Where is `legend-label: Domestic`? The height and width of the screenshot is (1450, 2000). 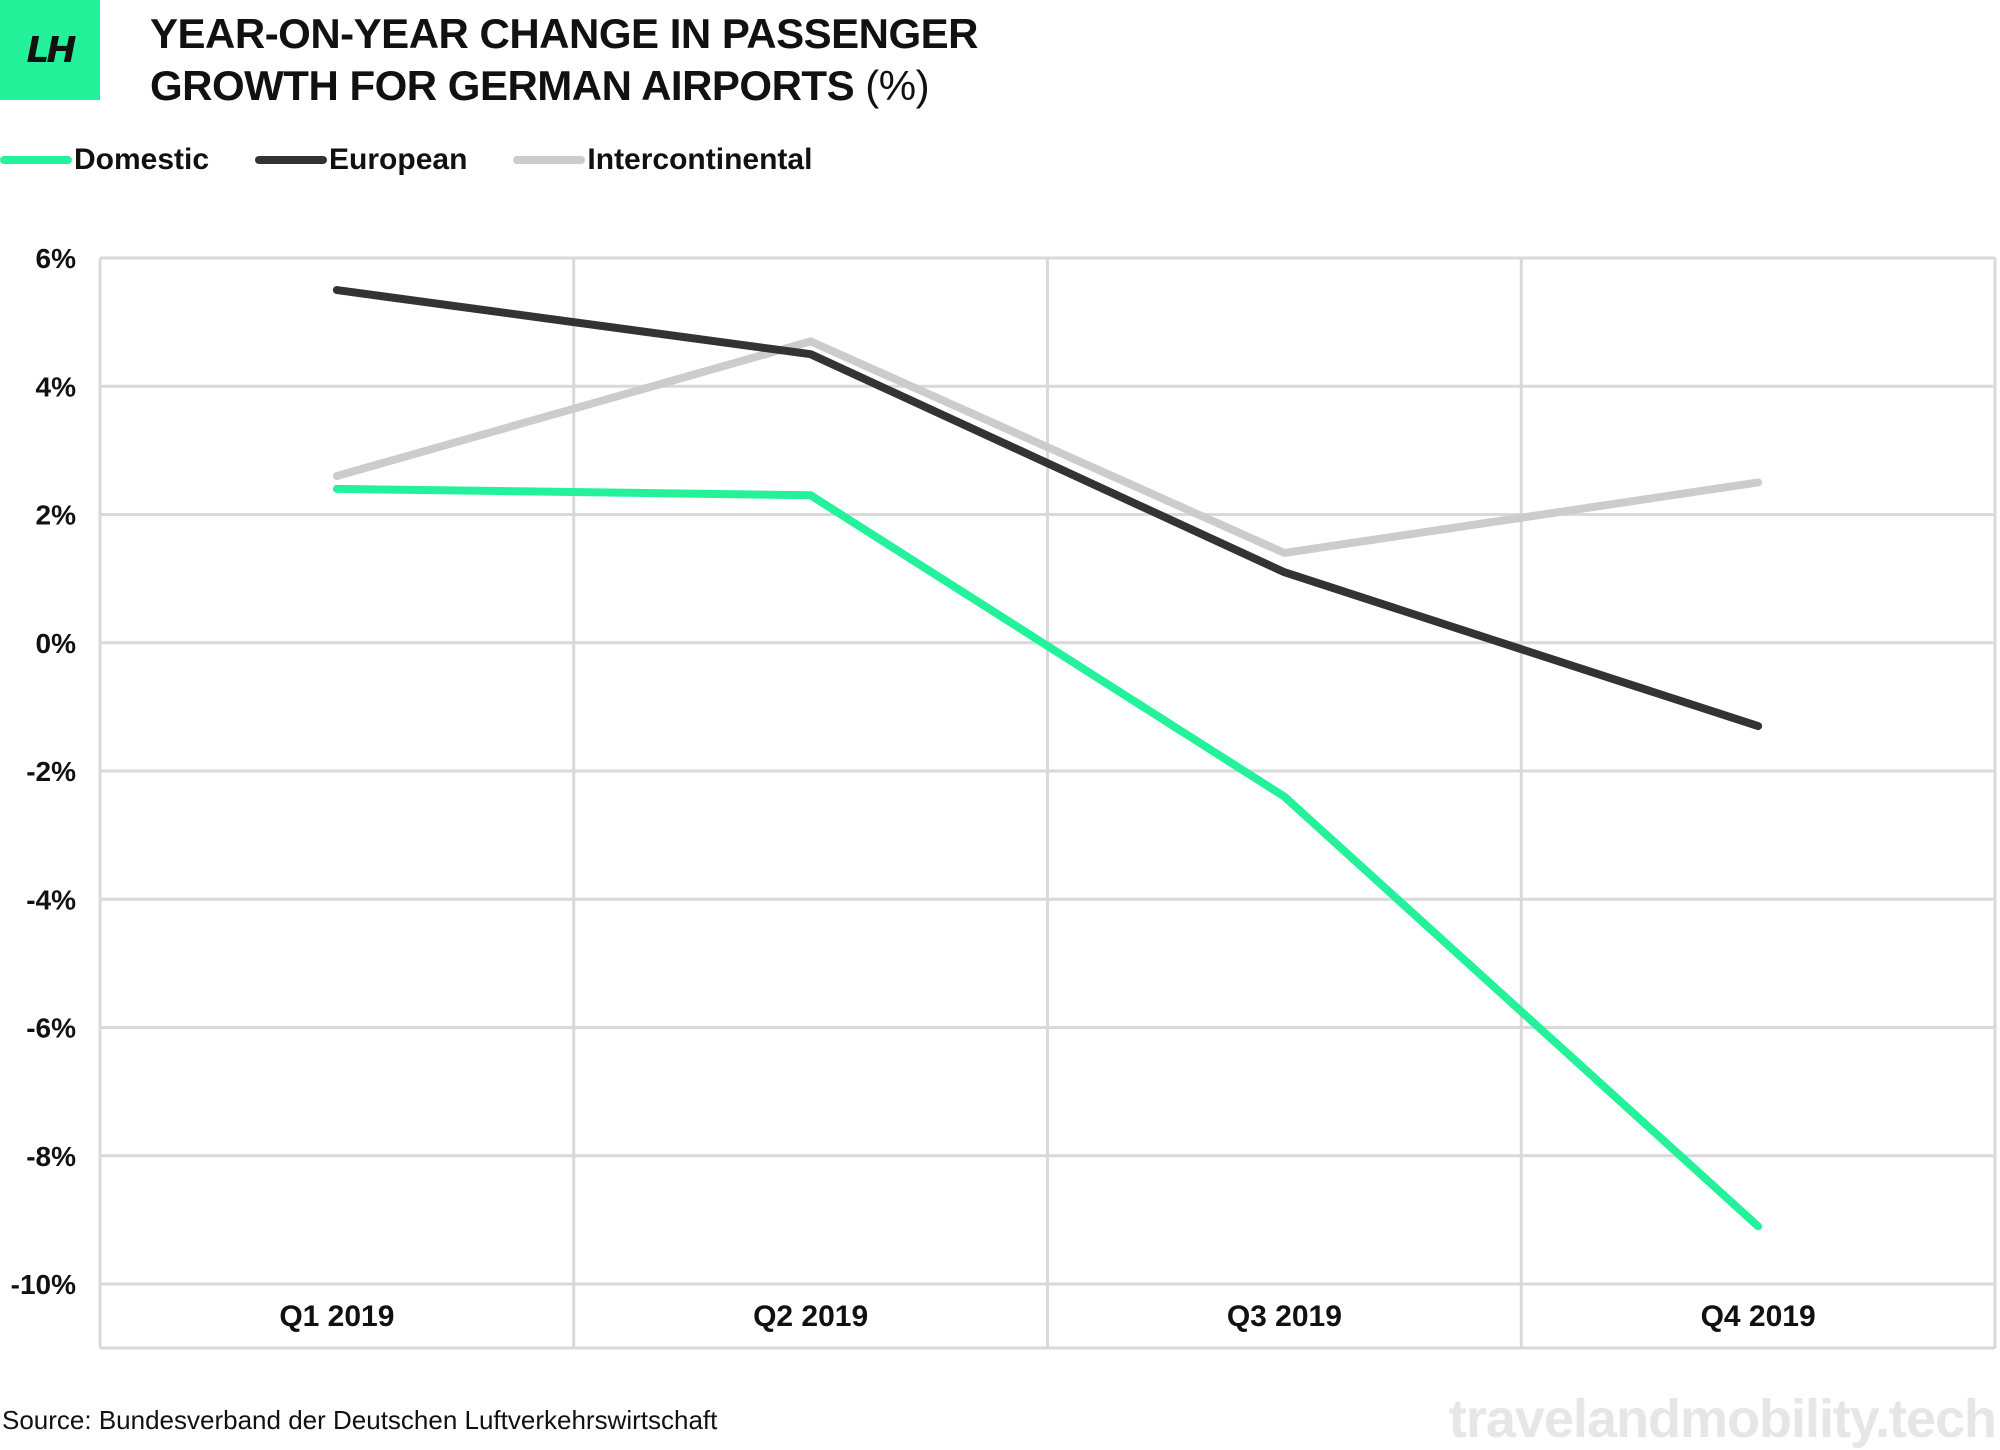 legend-label: Domestic is located at coordinates (142, 159).